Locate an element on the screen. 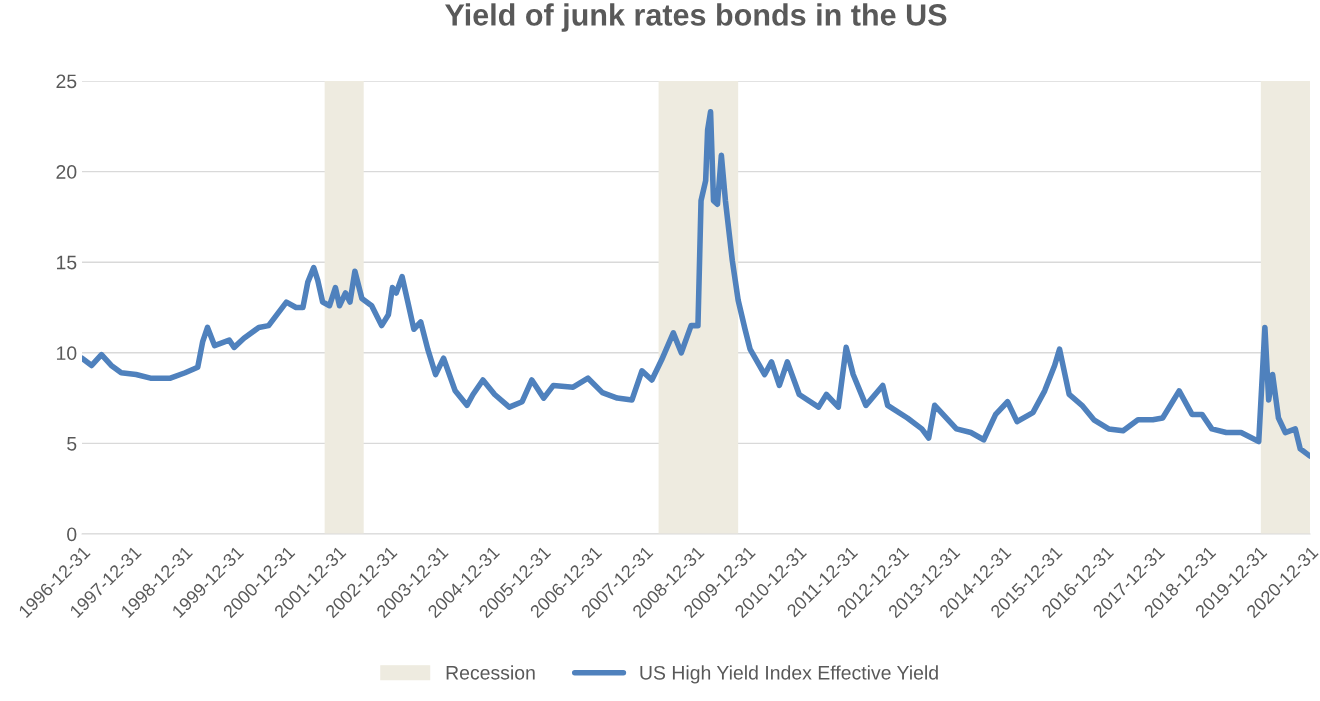 This screenshot has width=1320, height=701. legend-label: Recession is located at coordinates (490, 672).